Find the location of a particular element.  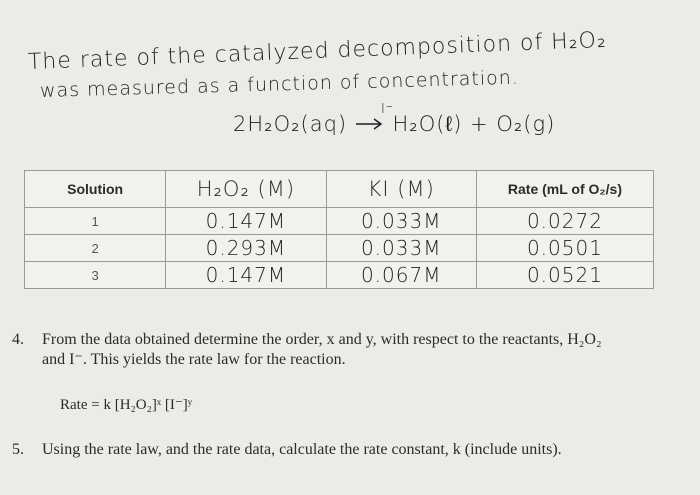

rate-law-expression: Rate = k [H₂O₂]ˣ [I⁻]ʸ is located at coordinates (126, 405).